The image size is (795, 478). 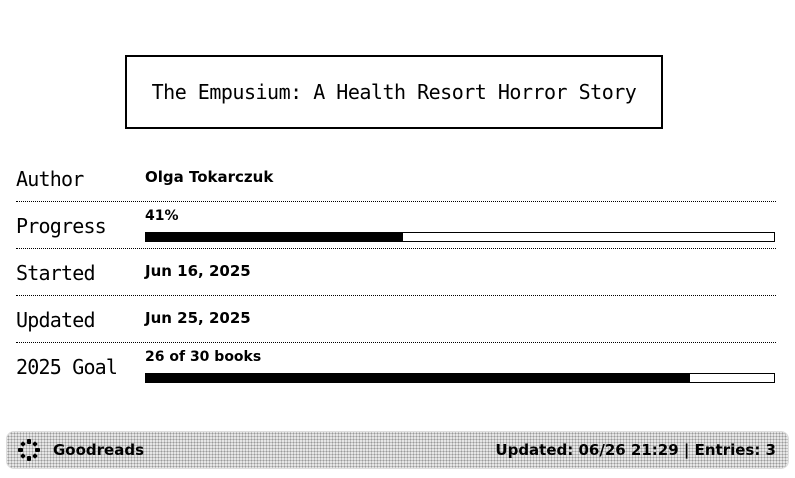 I want to click on progress-value: 41%, so click(x=162, y=216).